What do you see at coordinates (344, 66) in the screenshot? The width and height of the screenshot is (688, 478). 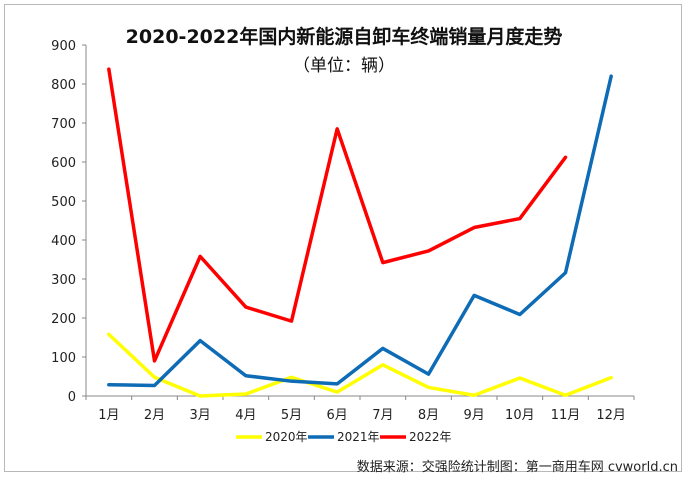 I see `chart-subtitle: （单位：辆）` at bounding box center [344, 66].